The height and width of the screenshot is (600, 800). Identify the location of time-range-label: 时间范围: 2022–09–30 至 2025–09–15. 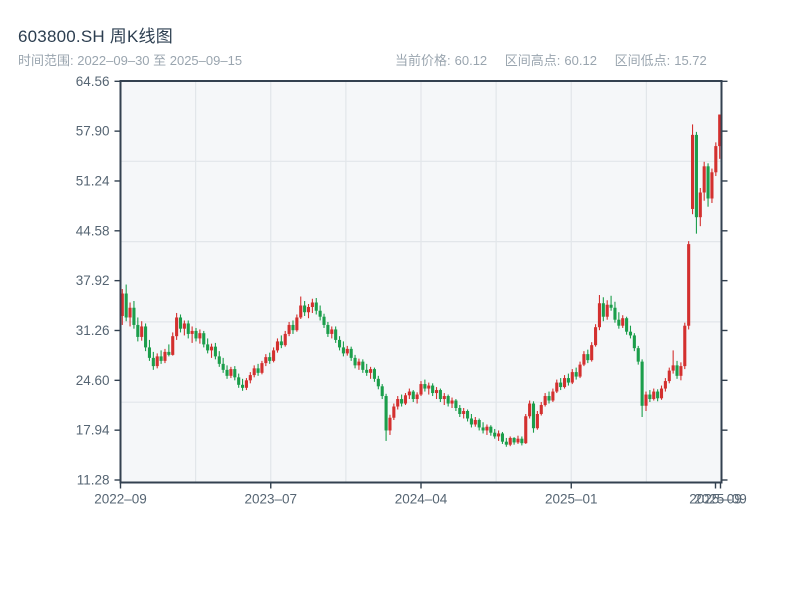
(130, 60).